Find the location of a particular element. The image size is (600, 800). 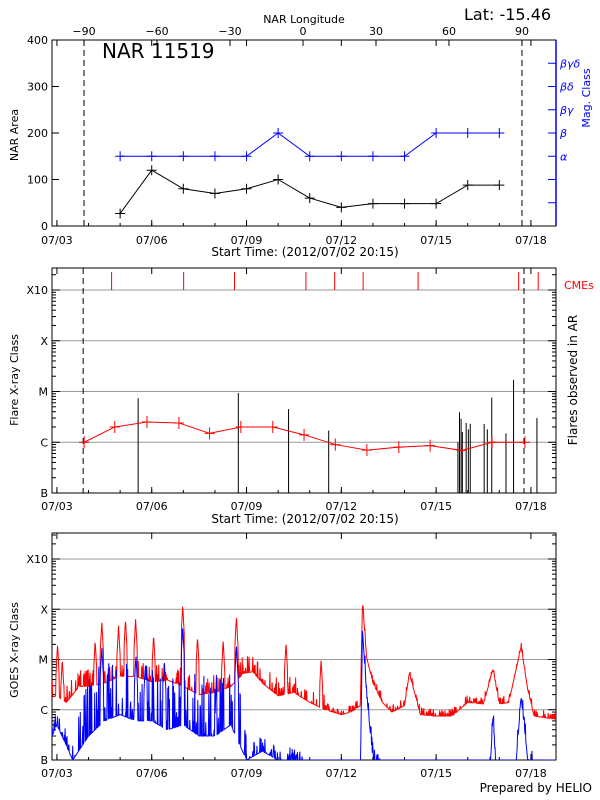

mag-tick-label: β is located at coordinates (563, 133).